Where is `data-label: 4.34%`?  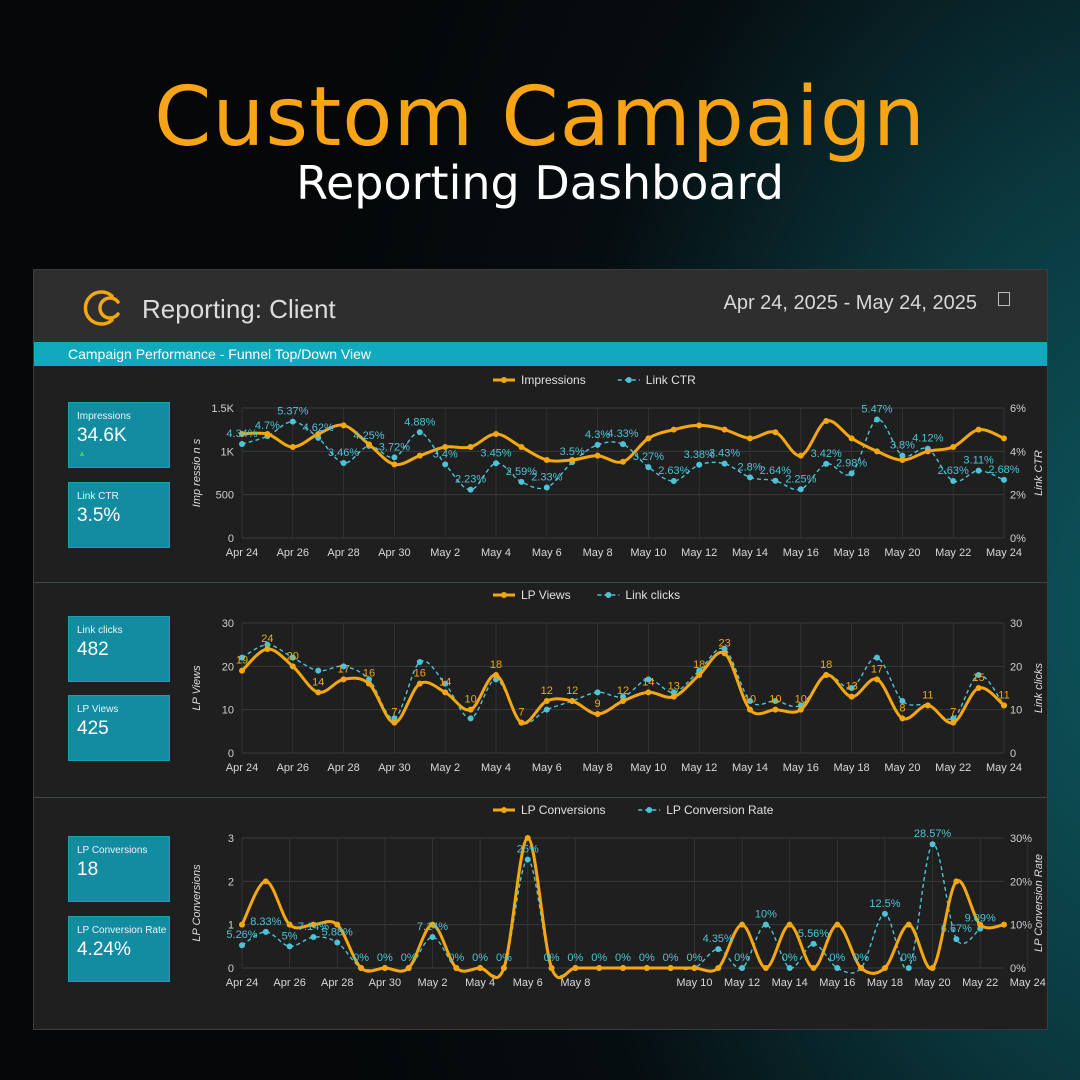
data-label: 4.34% is located at coordinates (241, 434).